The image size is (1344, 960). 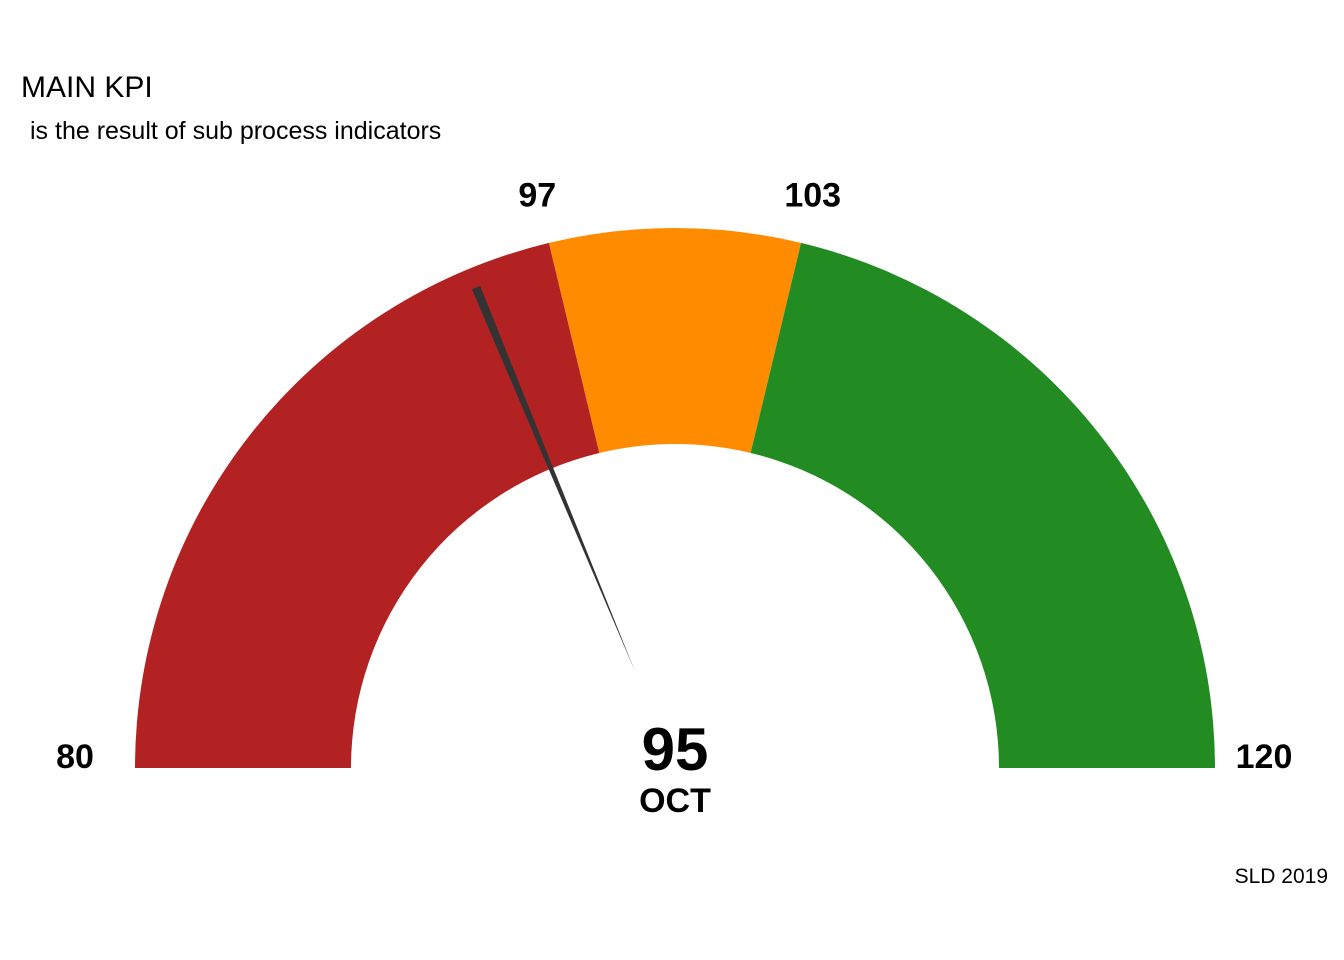 What do you see at coordinates (75, 757) in the screenshot?
I see `tick-label-min: 80` at bounding box center [75, 757].